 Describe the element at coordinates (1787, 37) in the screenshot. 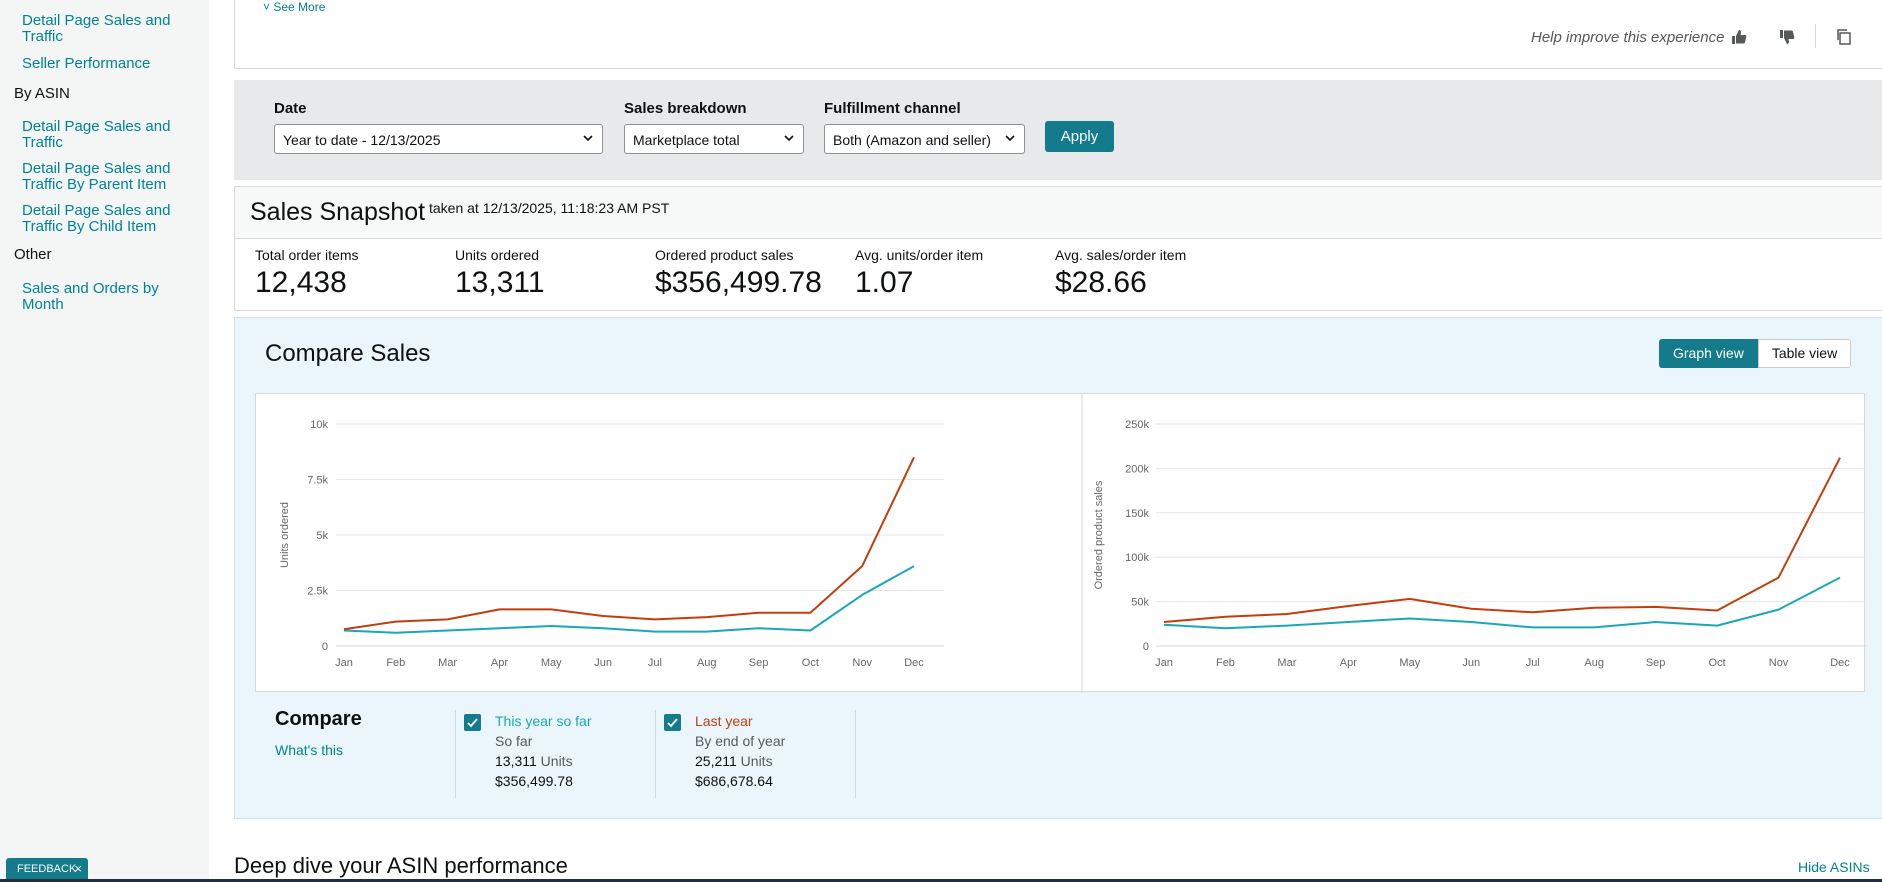

I see `thumbs-down-icon` at that location.